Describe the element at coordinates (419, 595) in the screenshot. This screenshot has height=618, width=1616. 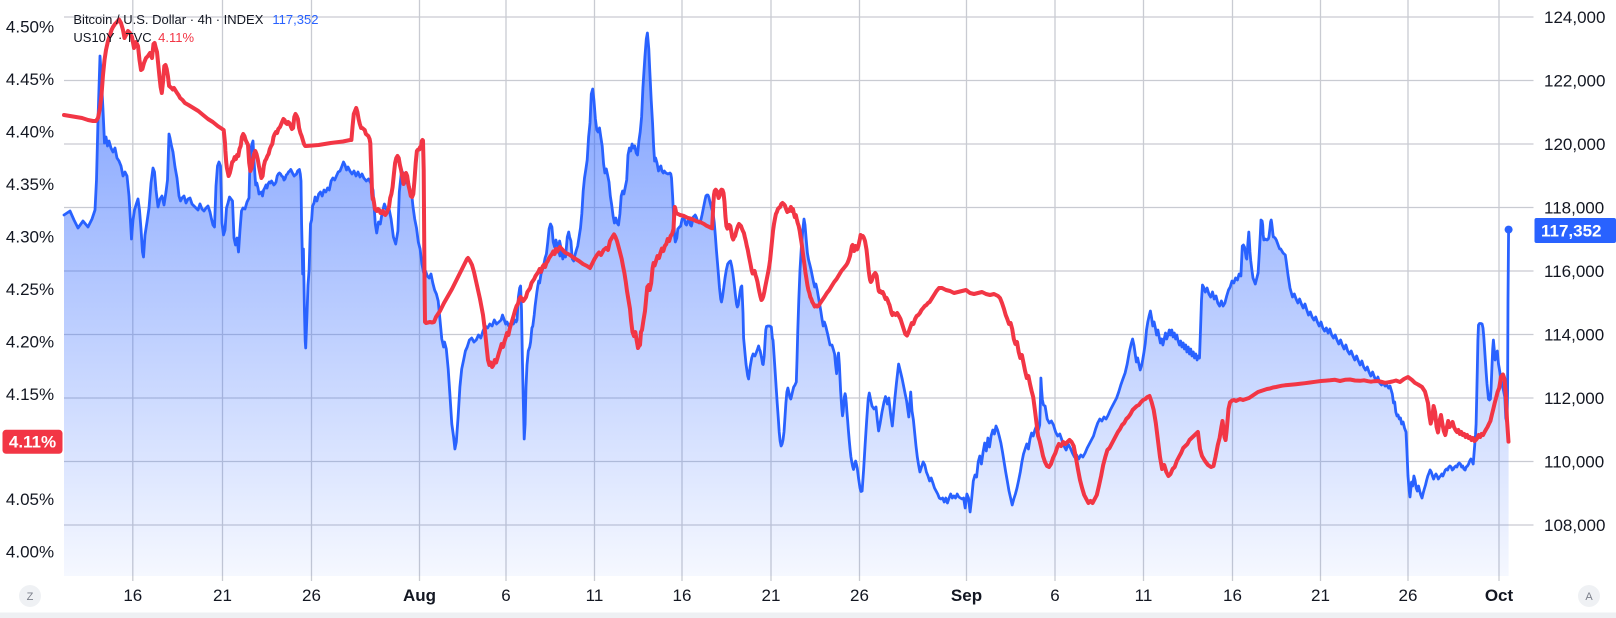
I see `svg-text: Aug` at that location.